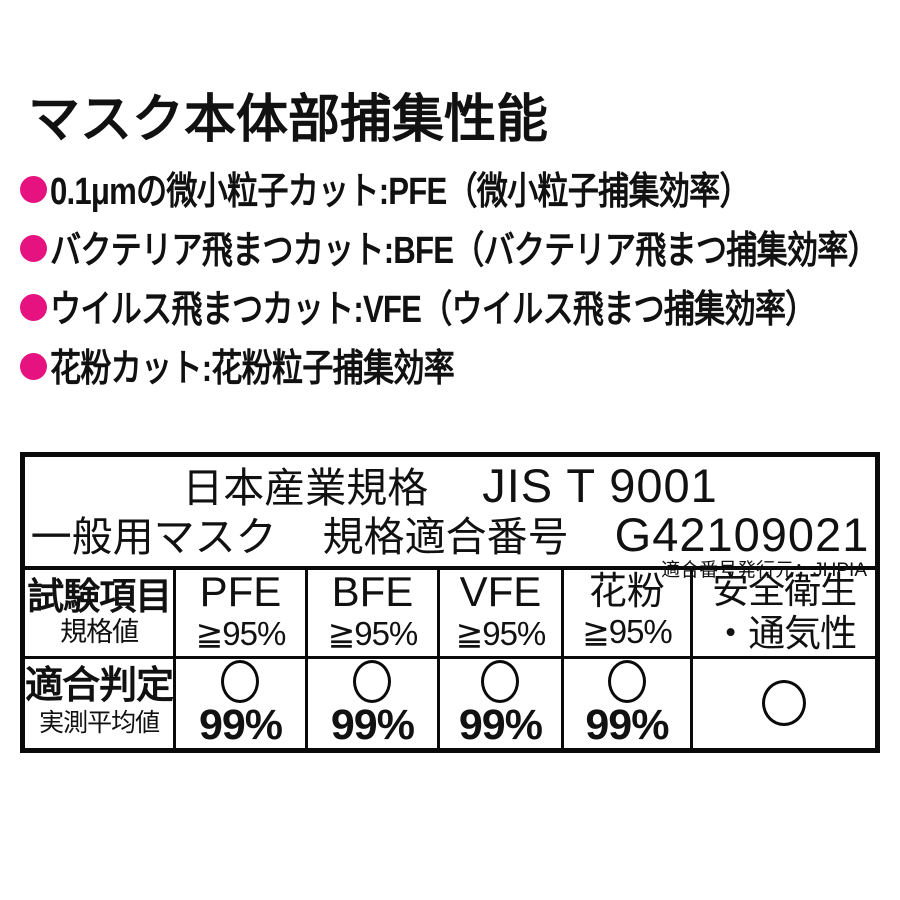  Describe the element at coordinates (626, 592) in the screenshot. I see `pollen-label: 花粉` at that location.